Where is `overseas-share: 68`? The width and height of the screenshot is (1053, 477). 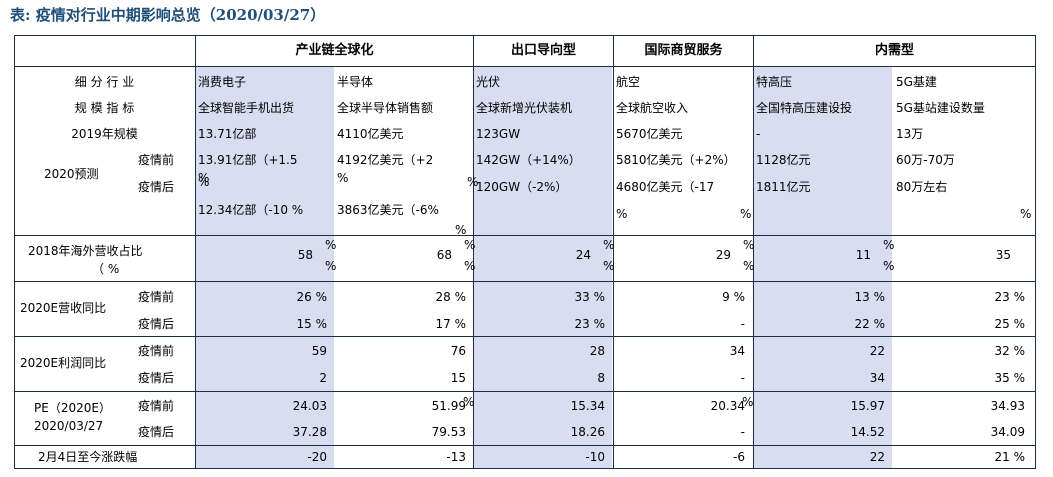
overseas-share: 68 is located at coordinates (444, 255).